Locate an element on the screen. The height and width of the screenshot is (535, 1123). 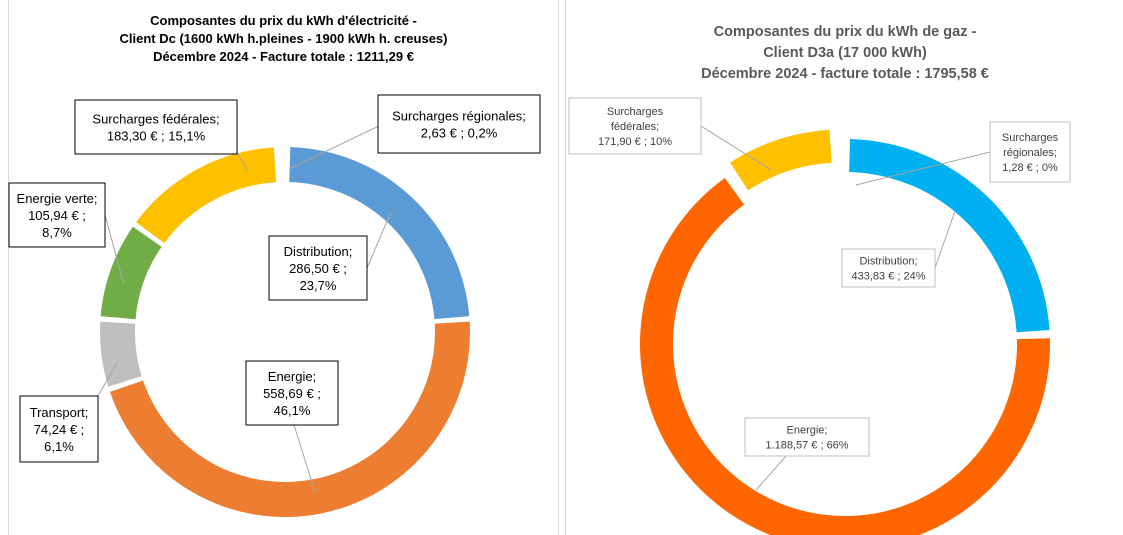
chart-title-line: Client D3a (17 000 kWh) is located at coordinates (845, 53).